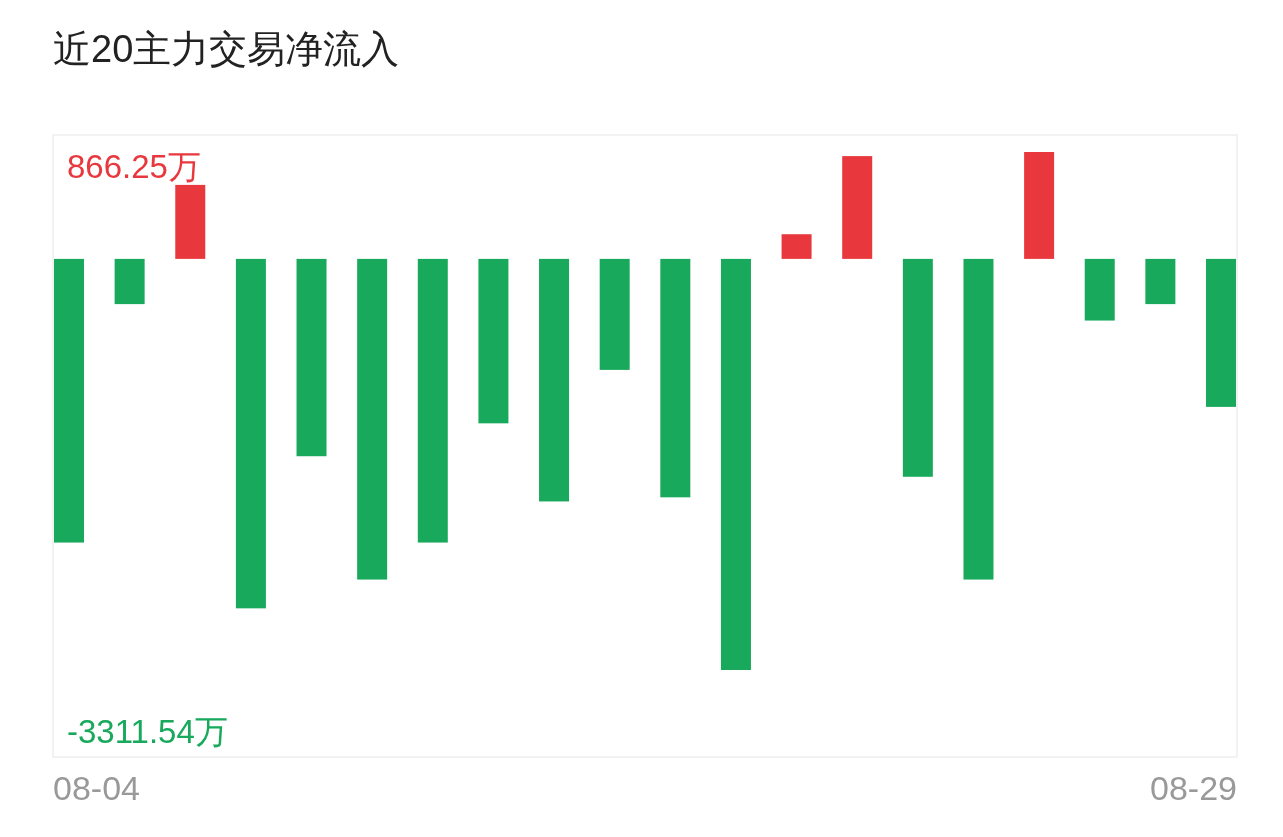 The height and width of the screenshot is (837, 1283). What do you see at coordinates (134, 166) in the screenshot?
I see `annotation: 866.25万` at bounding box center [134, 166].